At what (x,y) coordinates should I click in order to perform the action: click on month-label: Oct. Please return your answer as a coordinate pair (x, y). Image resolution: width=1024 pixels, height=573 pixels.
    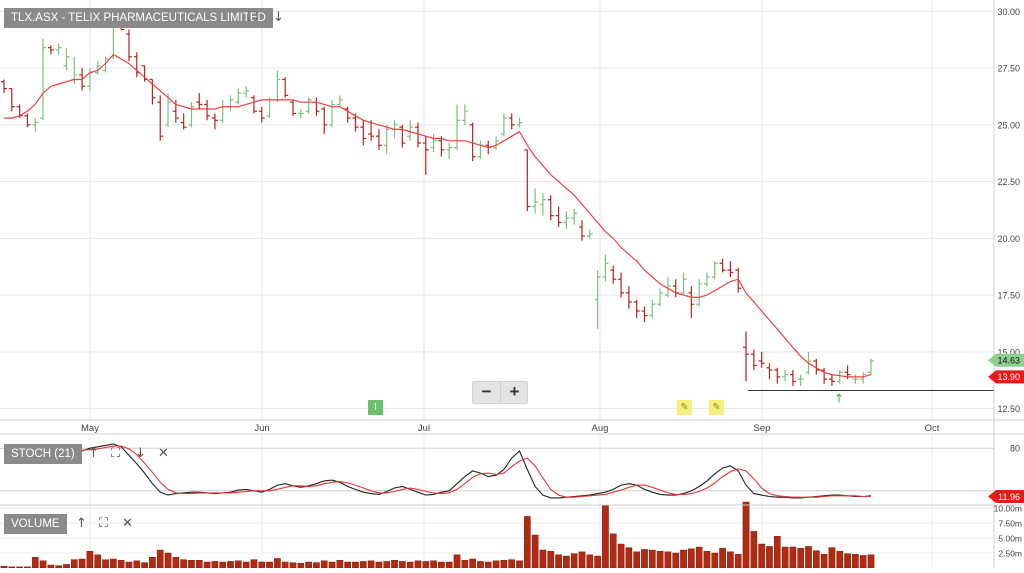
    Looking at the image, I should click on (932, 428).